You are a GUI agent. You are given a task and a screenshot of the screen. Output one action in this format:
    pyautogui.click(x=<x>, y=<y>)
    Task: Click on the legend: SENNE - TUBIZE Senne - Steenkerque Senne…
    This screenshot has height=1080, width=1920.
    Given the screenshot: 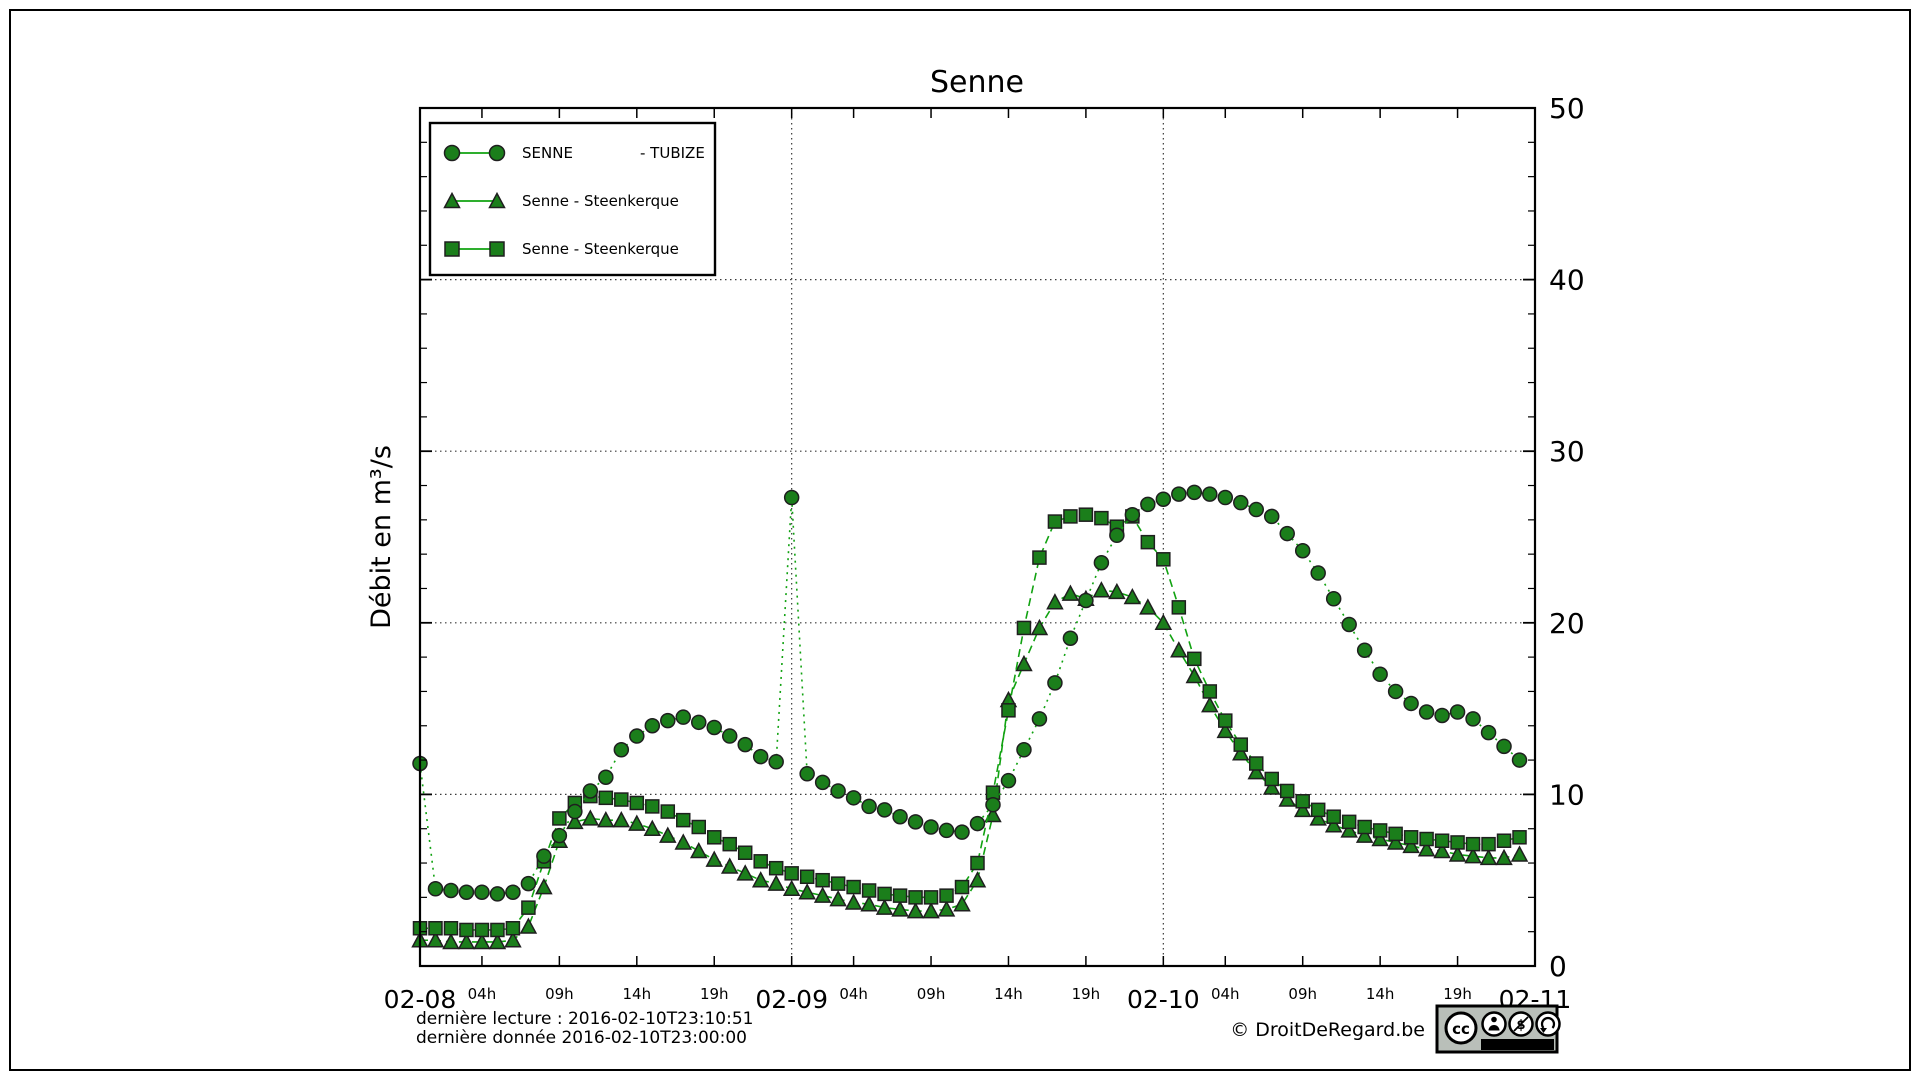 What is the action you would take?
    pyautogui.click(x=572, y=199)
    